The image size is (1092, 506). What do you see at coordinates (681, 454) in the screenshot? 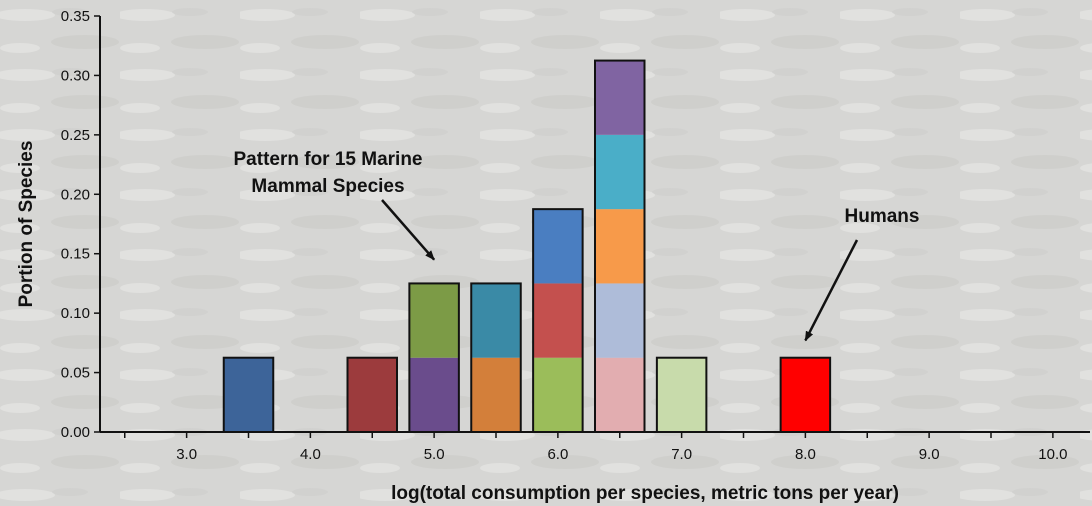
I see `x-tick-label: 7.0` at bounding box center [681, 454].